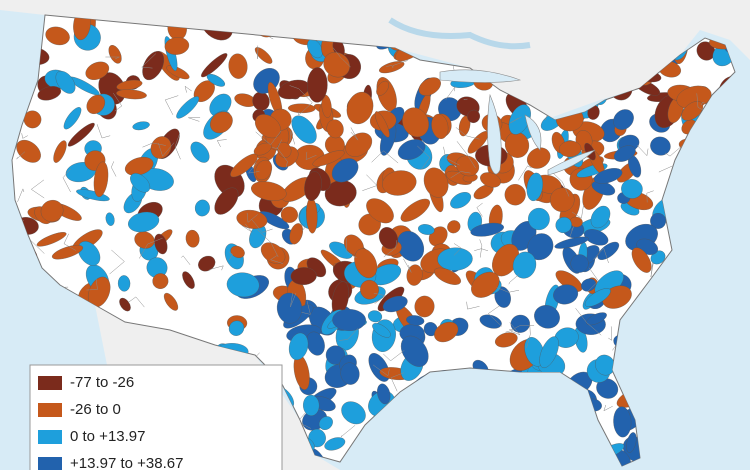 The height and width of the screenshot is (470, 750). What do you see at coordinates (571, 162) in the screenshot?
I see `lake-erie` at bounding box center [571, 162].